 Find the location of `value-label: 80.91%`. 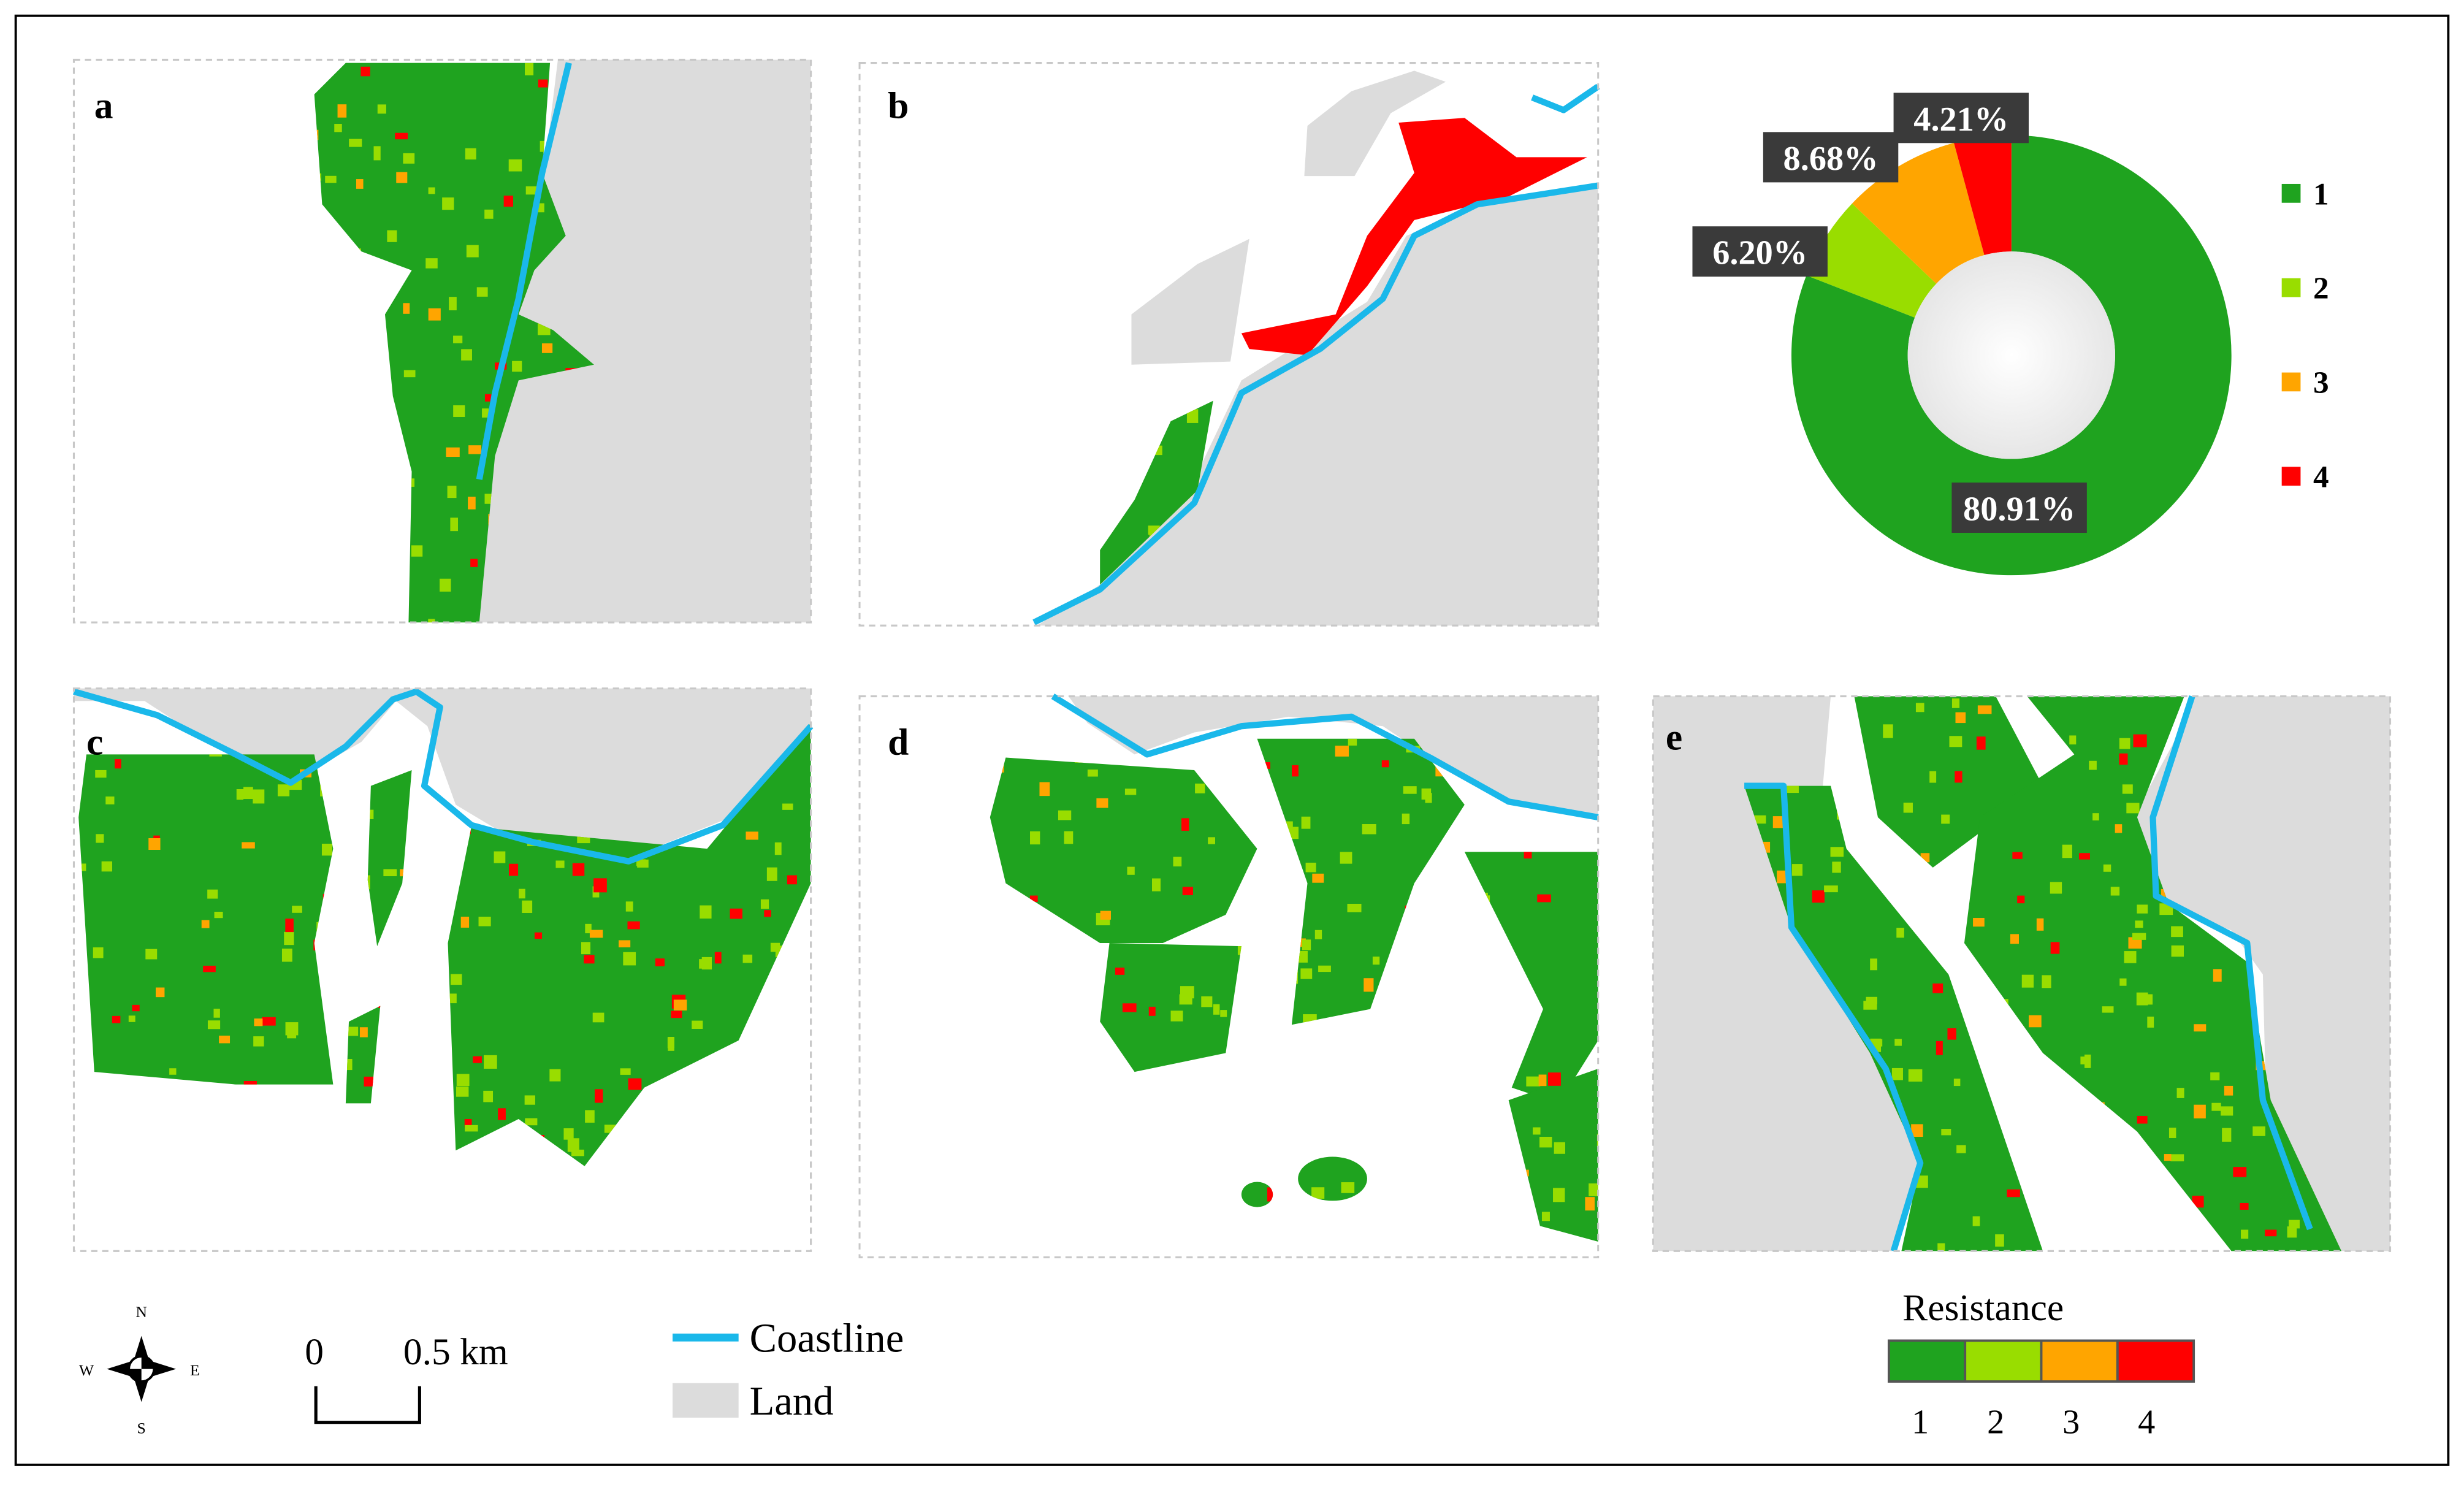

value-label: 80.91% is located at coordinates (2019, 509).